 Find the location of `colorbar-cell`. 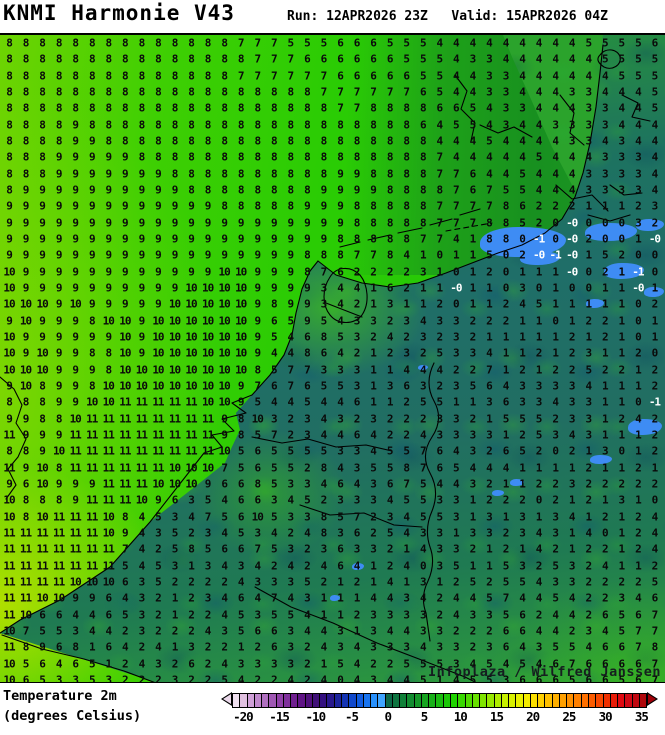

colorbar-cell is located at coordinates (483, 700).